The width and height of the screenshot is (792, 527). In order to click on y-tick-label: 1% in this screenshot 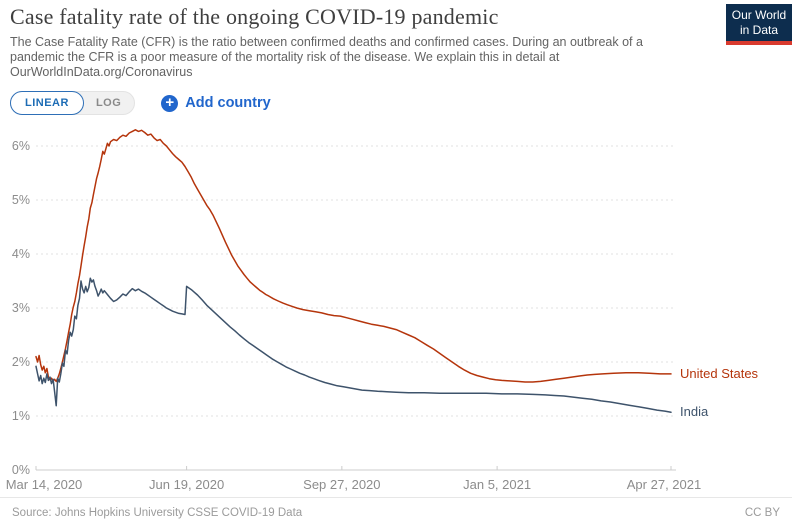, I will do `click(20, 416)`.